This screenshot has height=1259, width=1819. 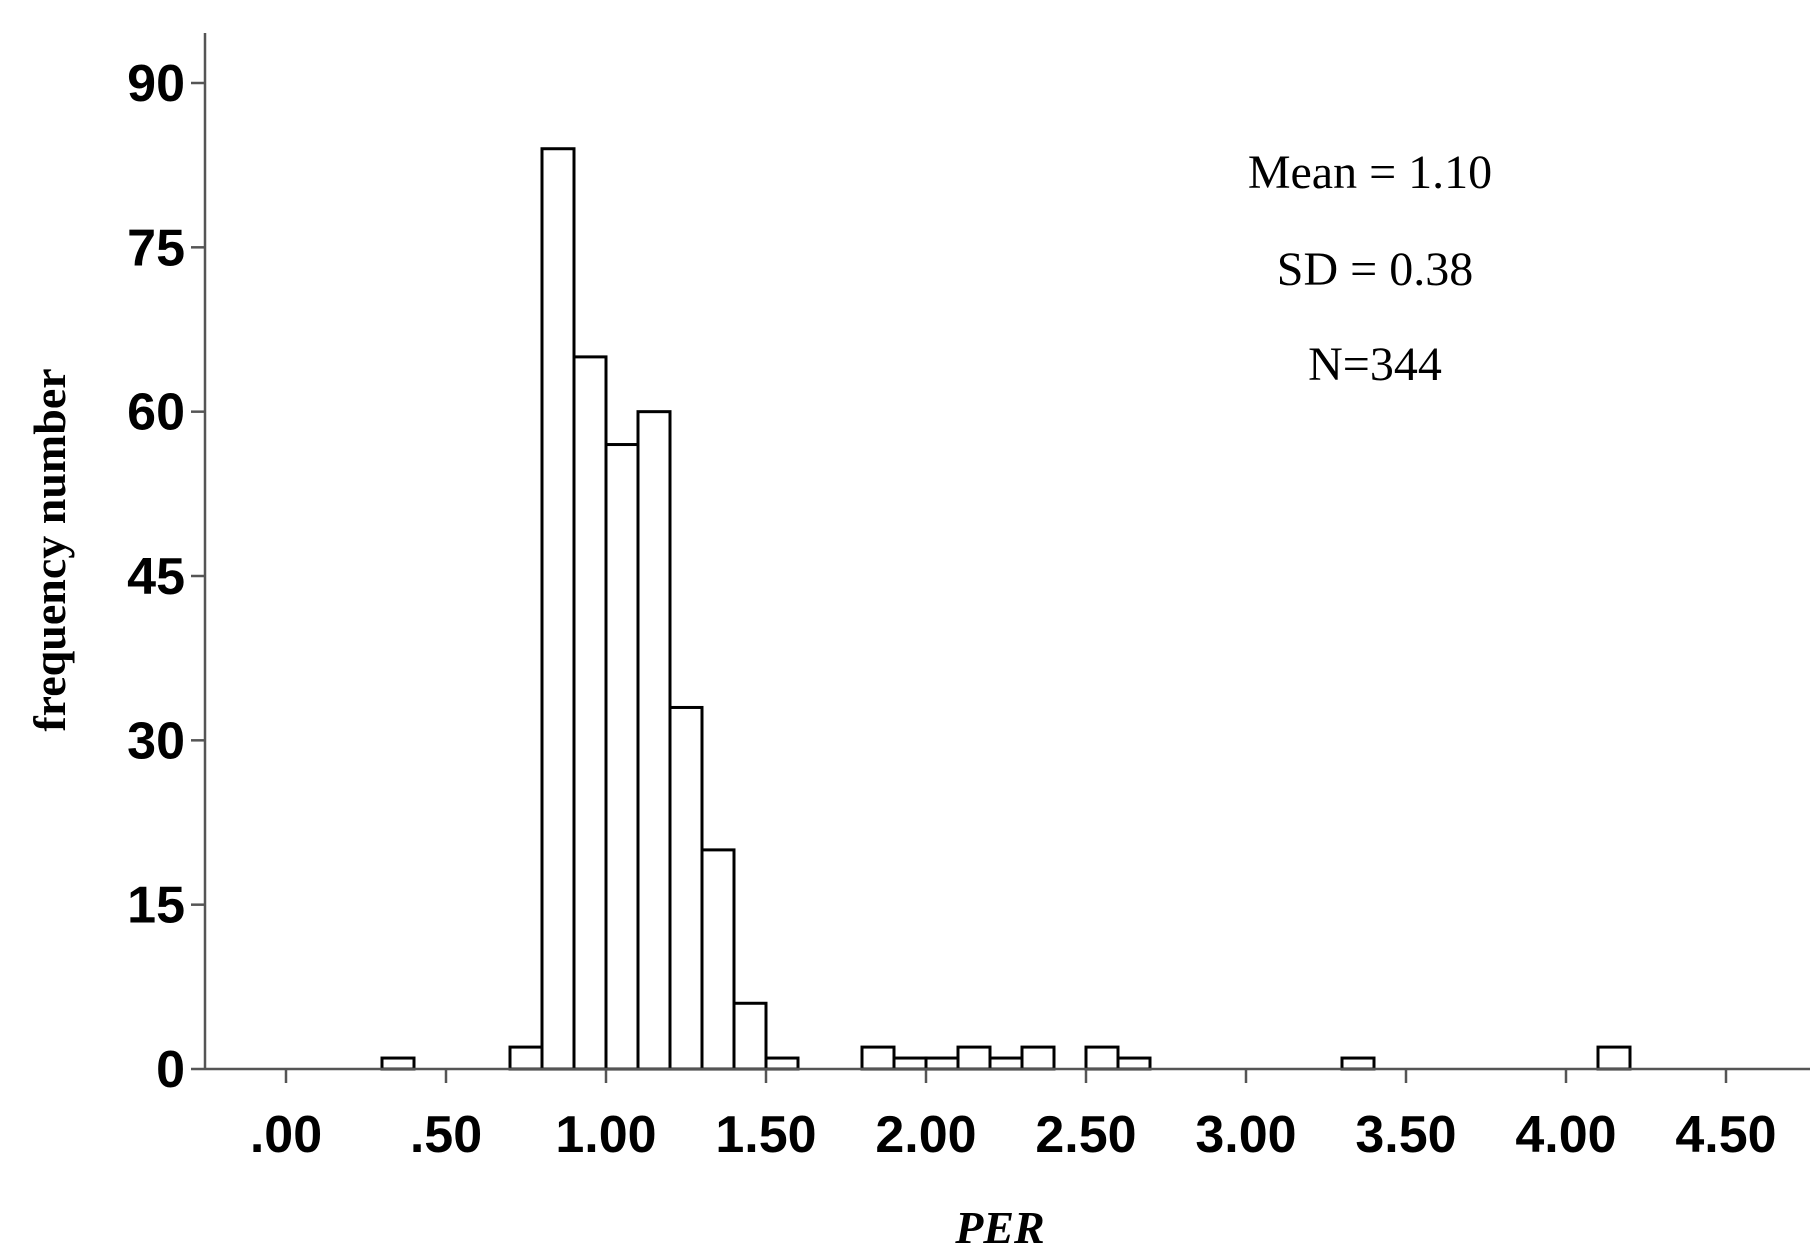 What do you see at coordinates (925, 1135) in the screenshot?
I see `x-tick-label: 2.00` at bounding box center [925, 1135].